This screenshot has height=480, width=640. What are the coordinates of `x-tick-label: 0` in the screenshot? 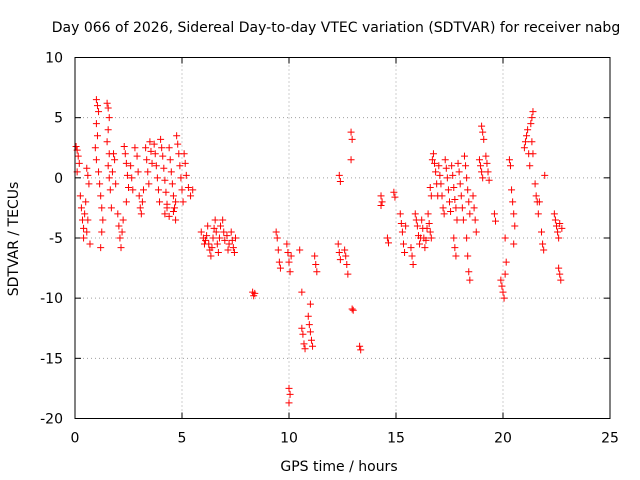 It's located at (75, 439).